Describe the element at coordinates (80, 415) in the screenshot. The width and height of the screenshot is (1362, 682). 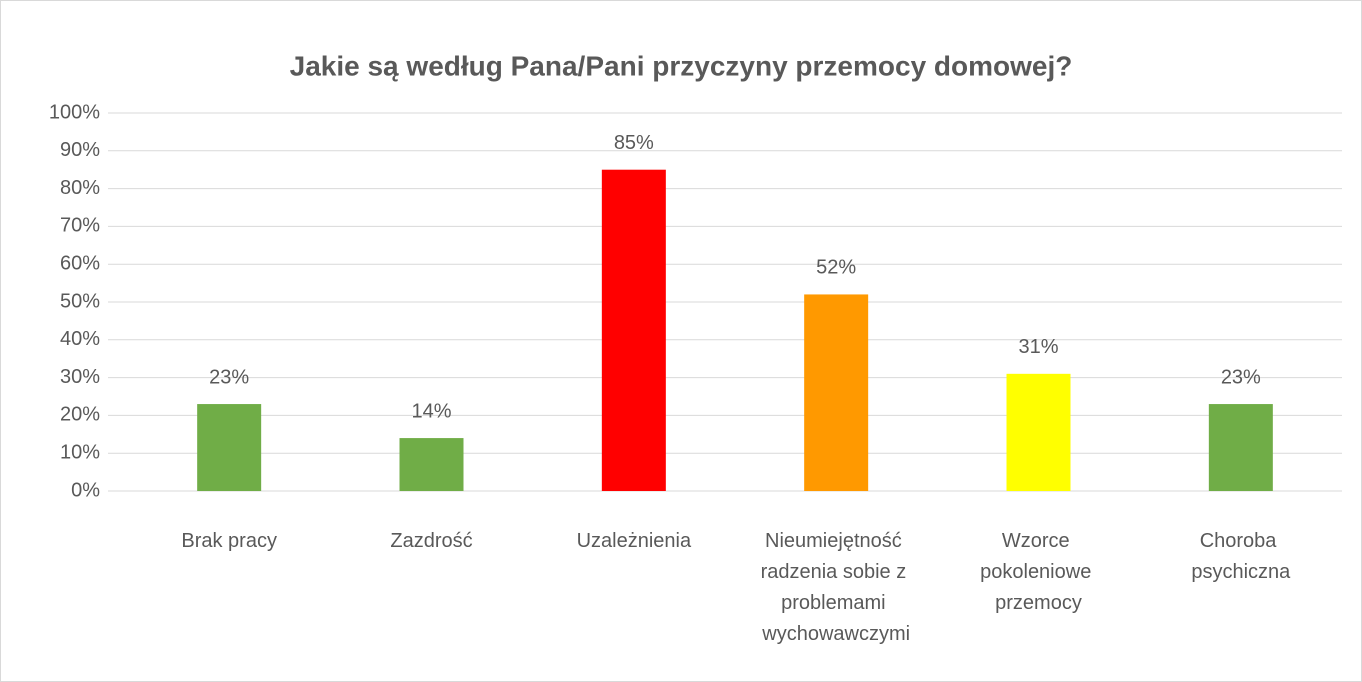
I see `y-tick-label: 20%` at that location.